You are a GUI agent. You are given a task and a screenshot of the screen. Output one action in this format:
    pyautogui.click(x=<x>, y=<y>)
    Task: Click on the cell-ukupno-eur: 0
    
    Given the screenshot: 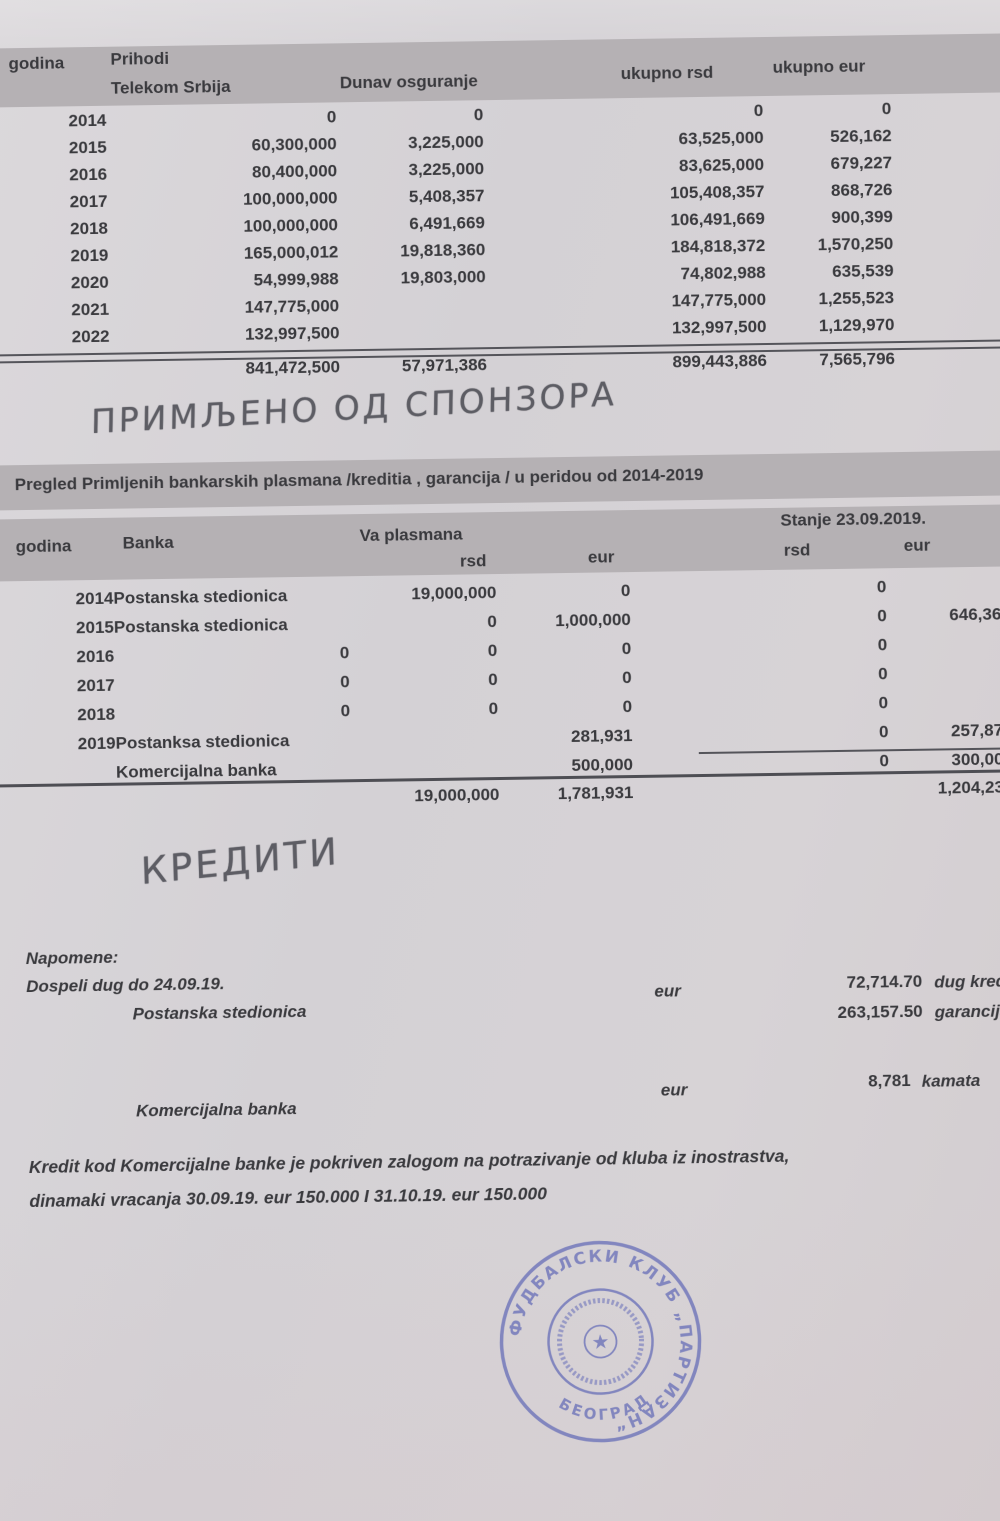 What is the action you would take?
    pyautogui.click(x=886, y=108)
    